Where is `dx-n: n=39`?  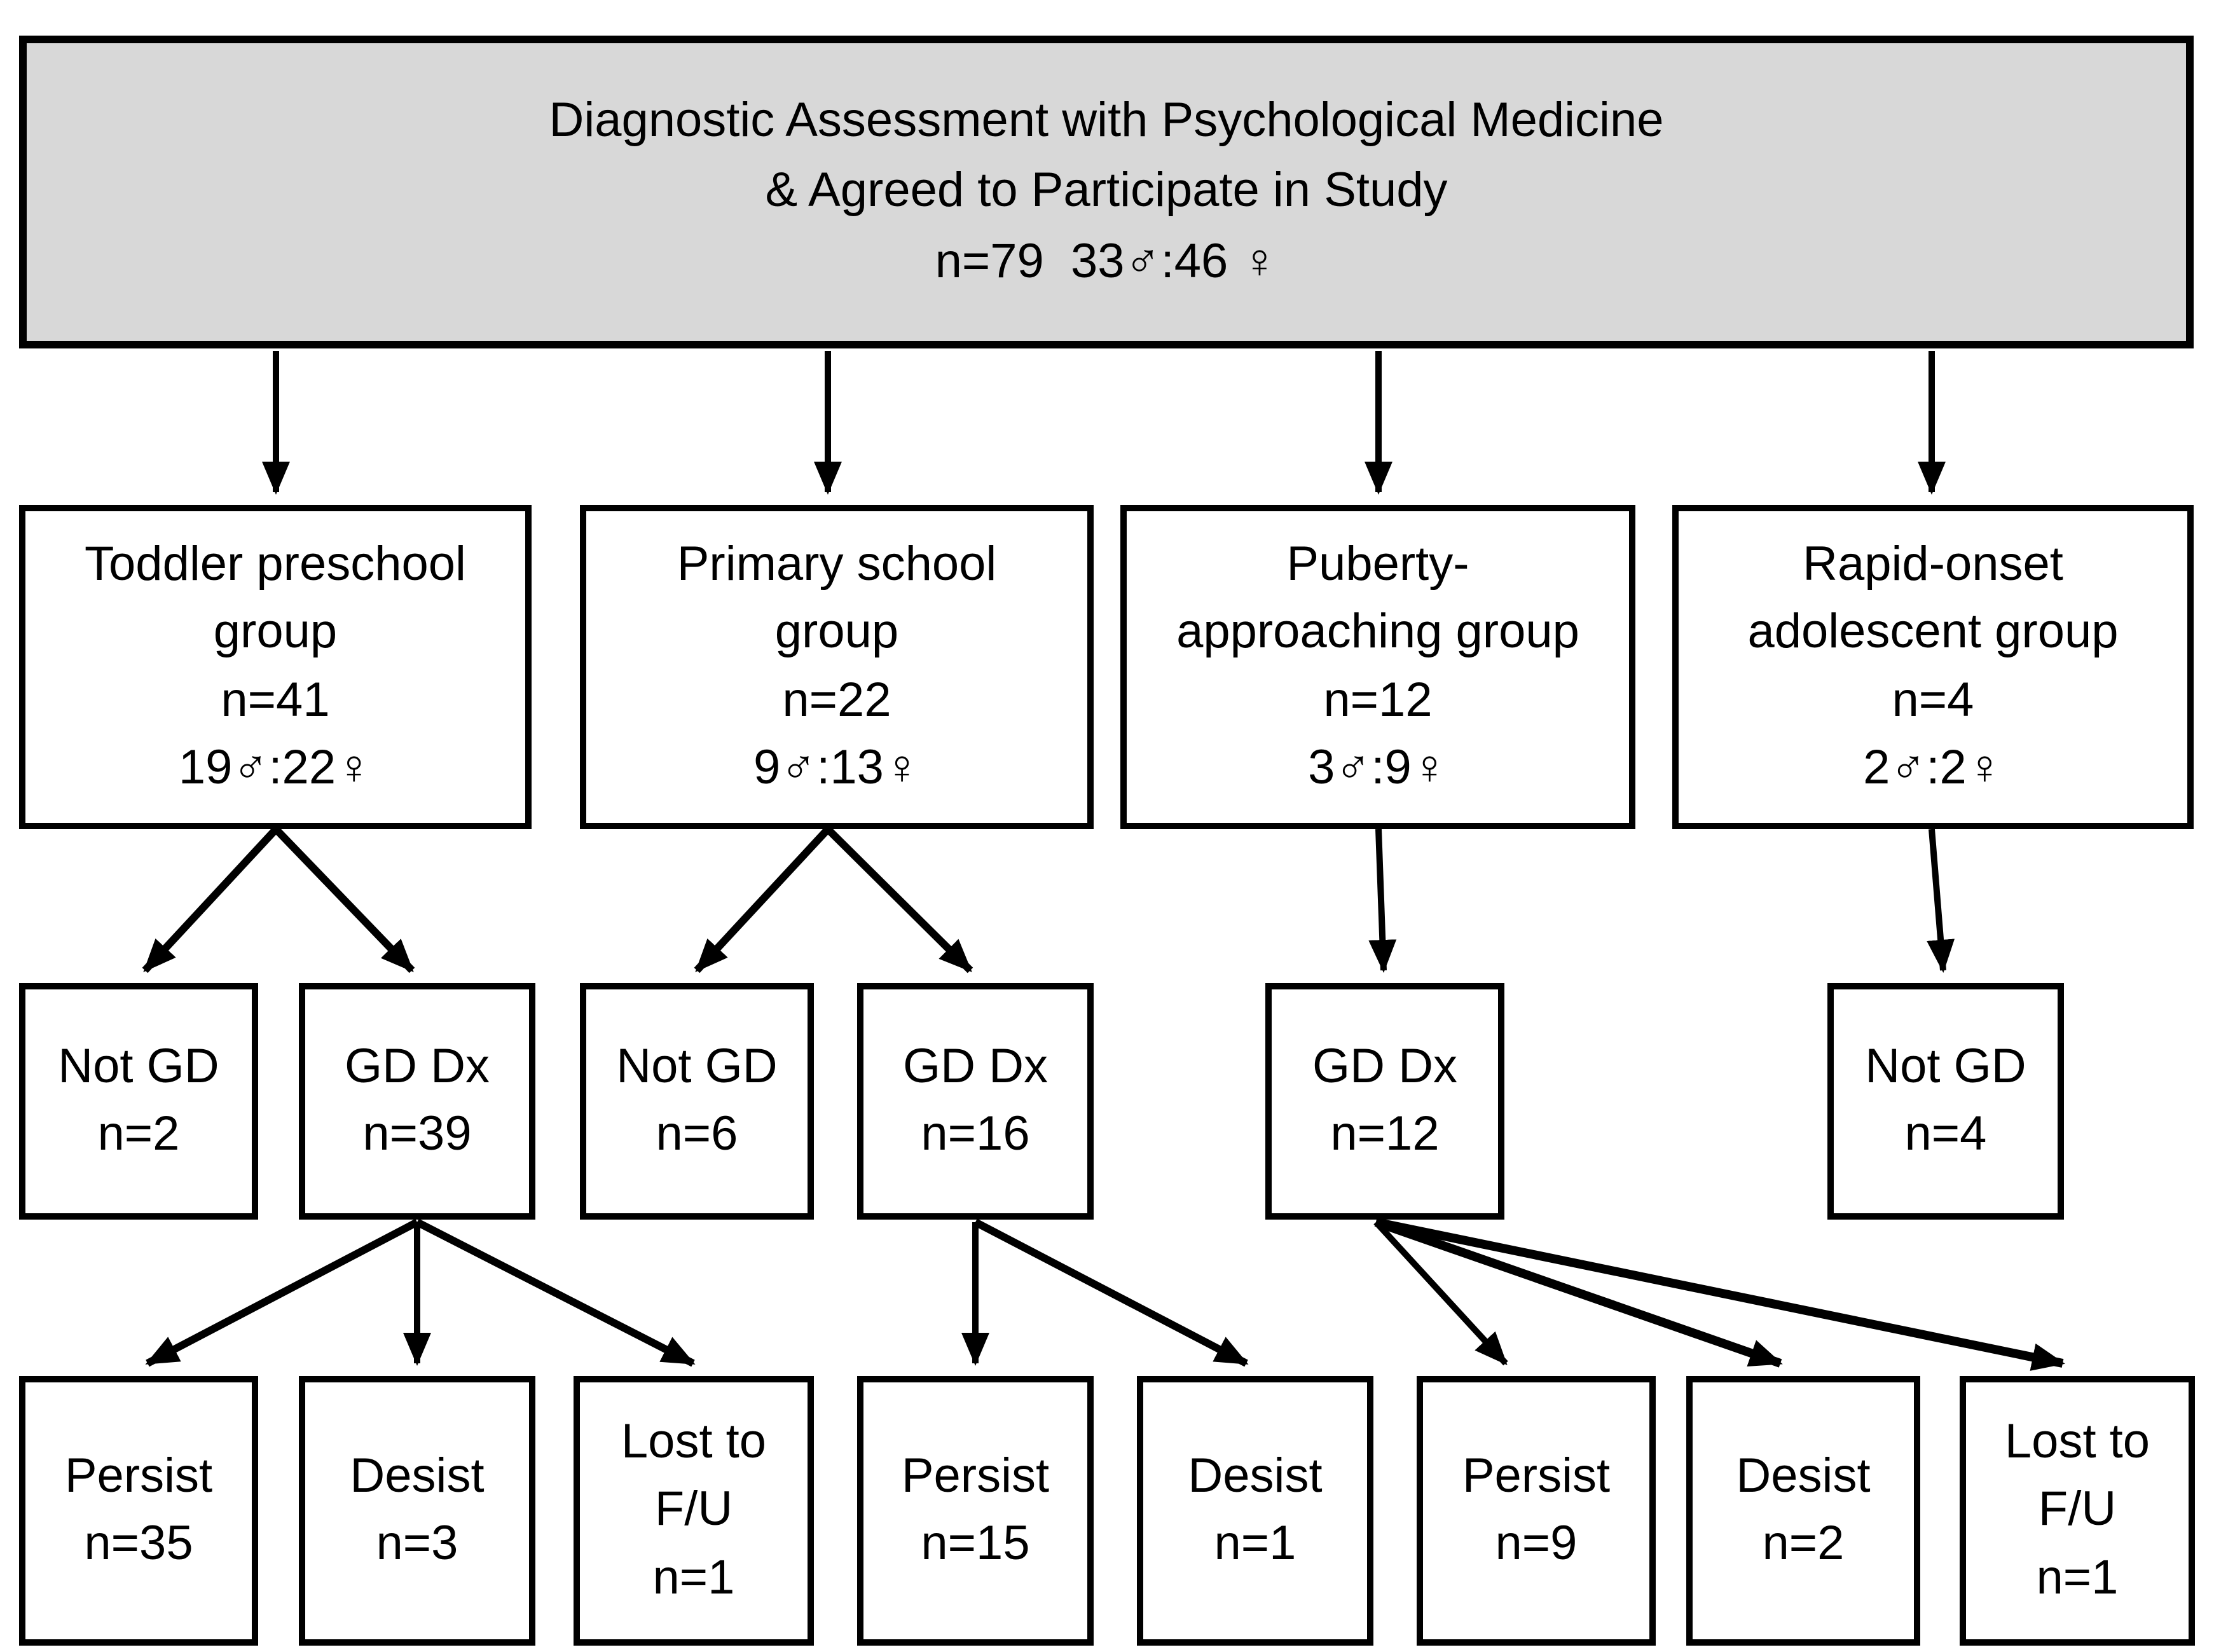
dx-n: n=39 is located at coordinates (417, 1134).